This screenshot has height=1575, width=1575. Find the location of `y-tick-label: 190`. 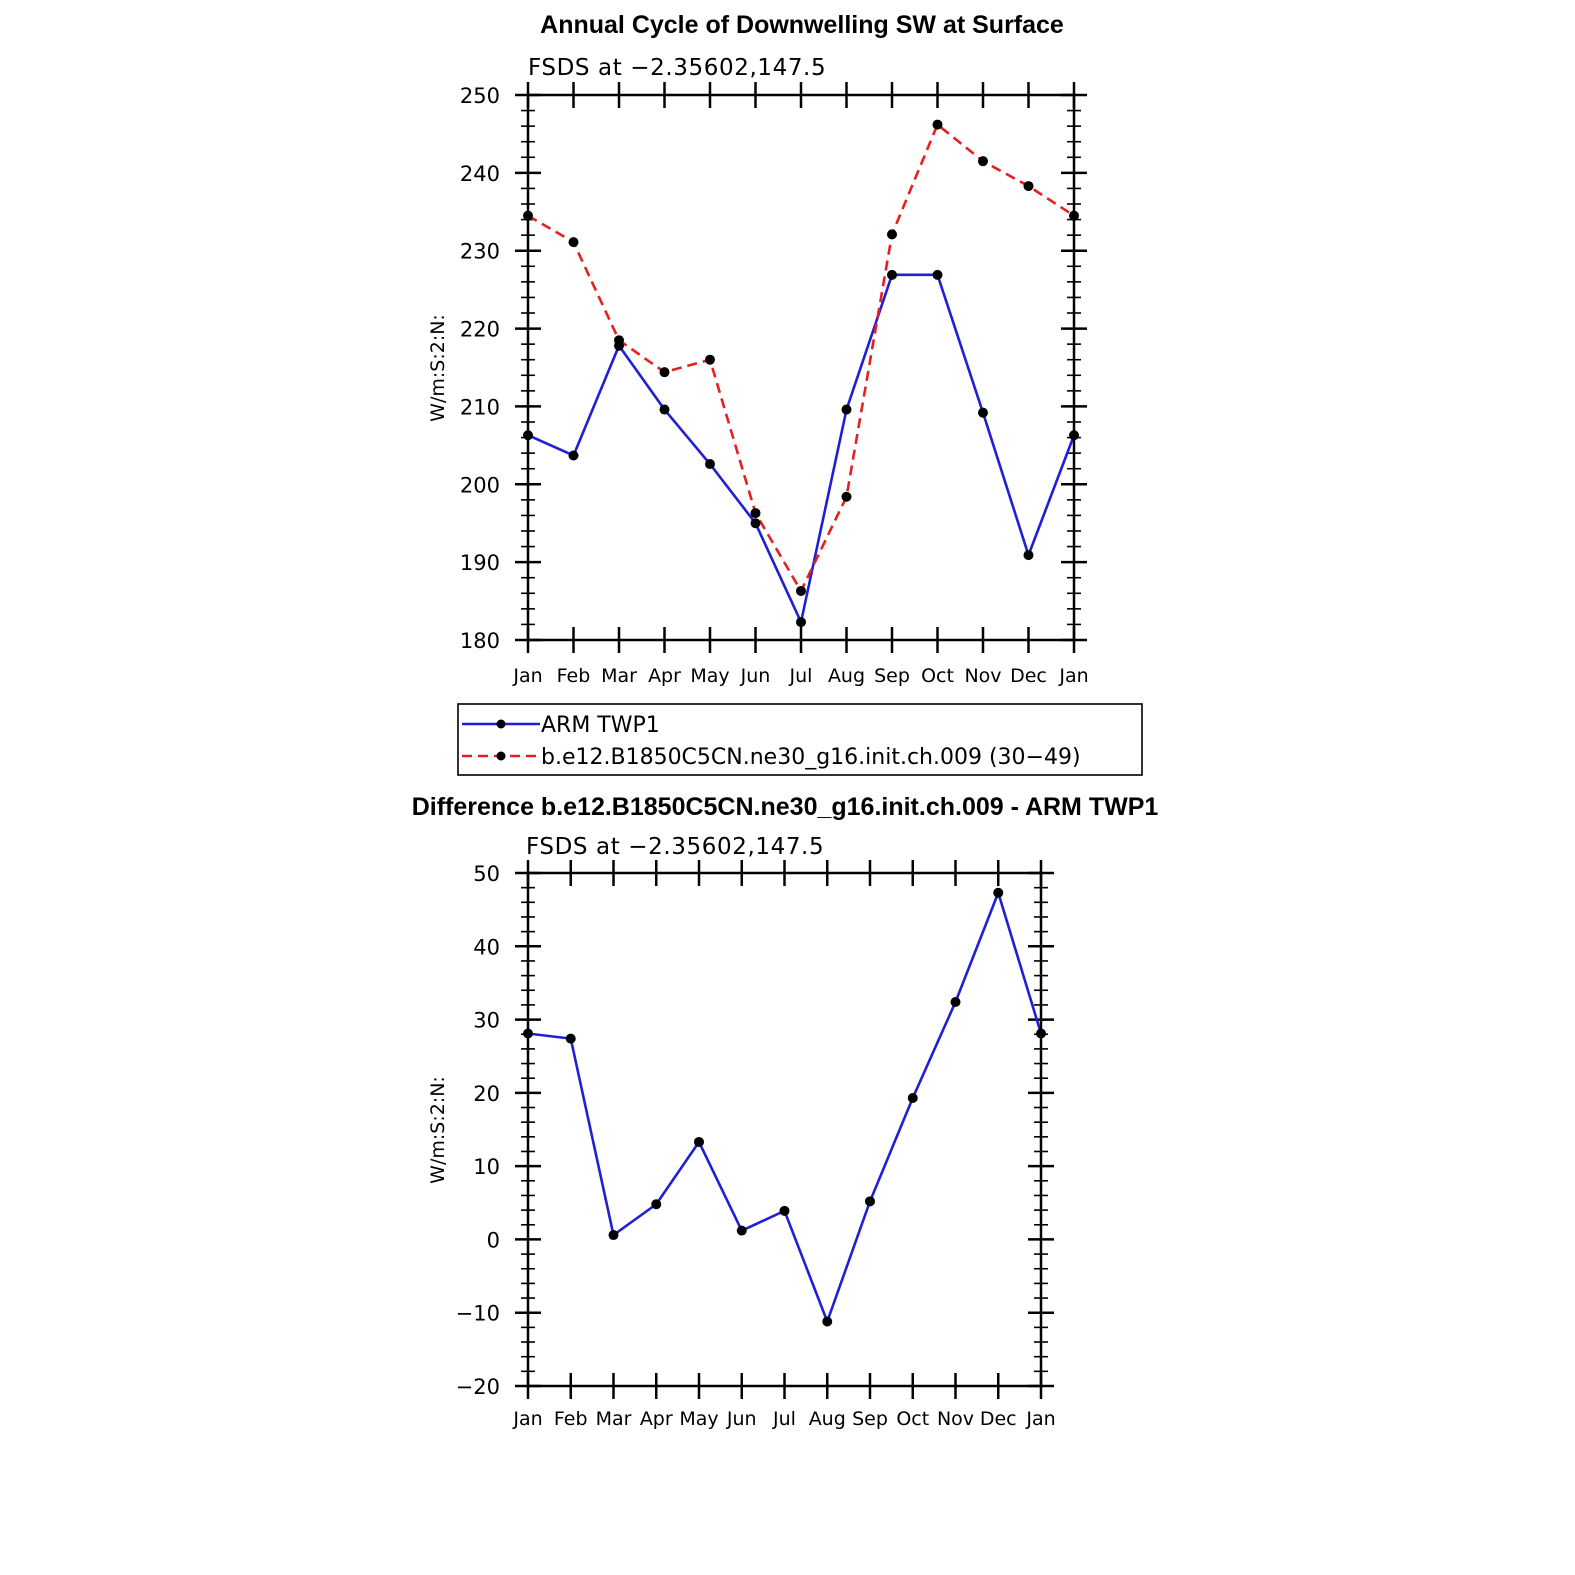

y-tick-label: 190 is located at coordinates (480, 563).